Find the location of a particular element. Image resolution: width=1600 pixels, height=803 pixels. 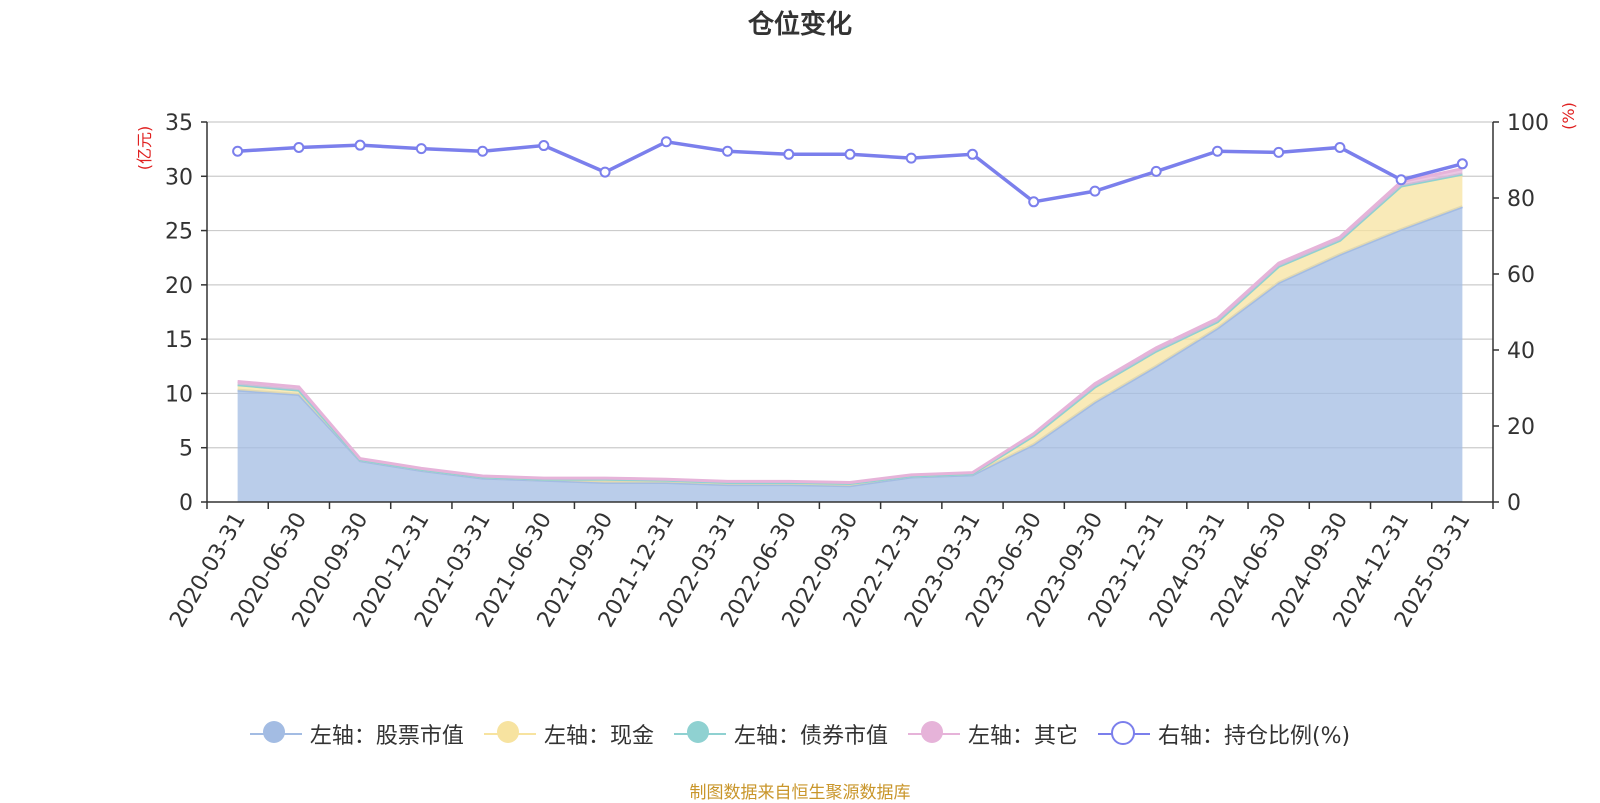

left-tick-label: 10 is located at coordinates (179, 394).